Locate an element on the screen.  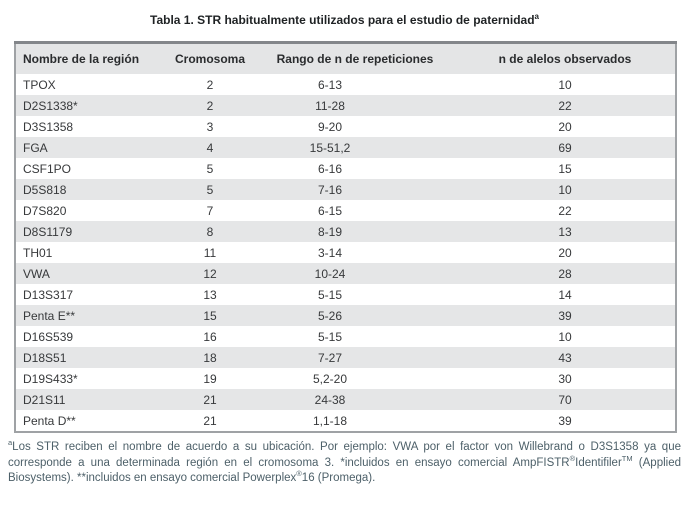
cell-region-name: D8S1179 is located at coordinates (90, 231).